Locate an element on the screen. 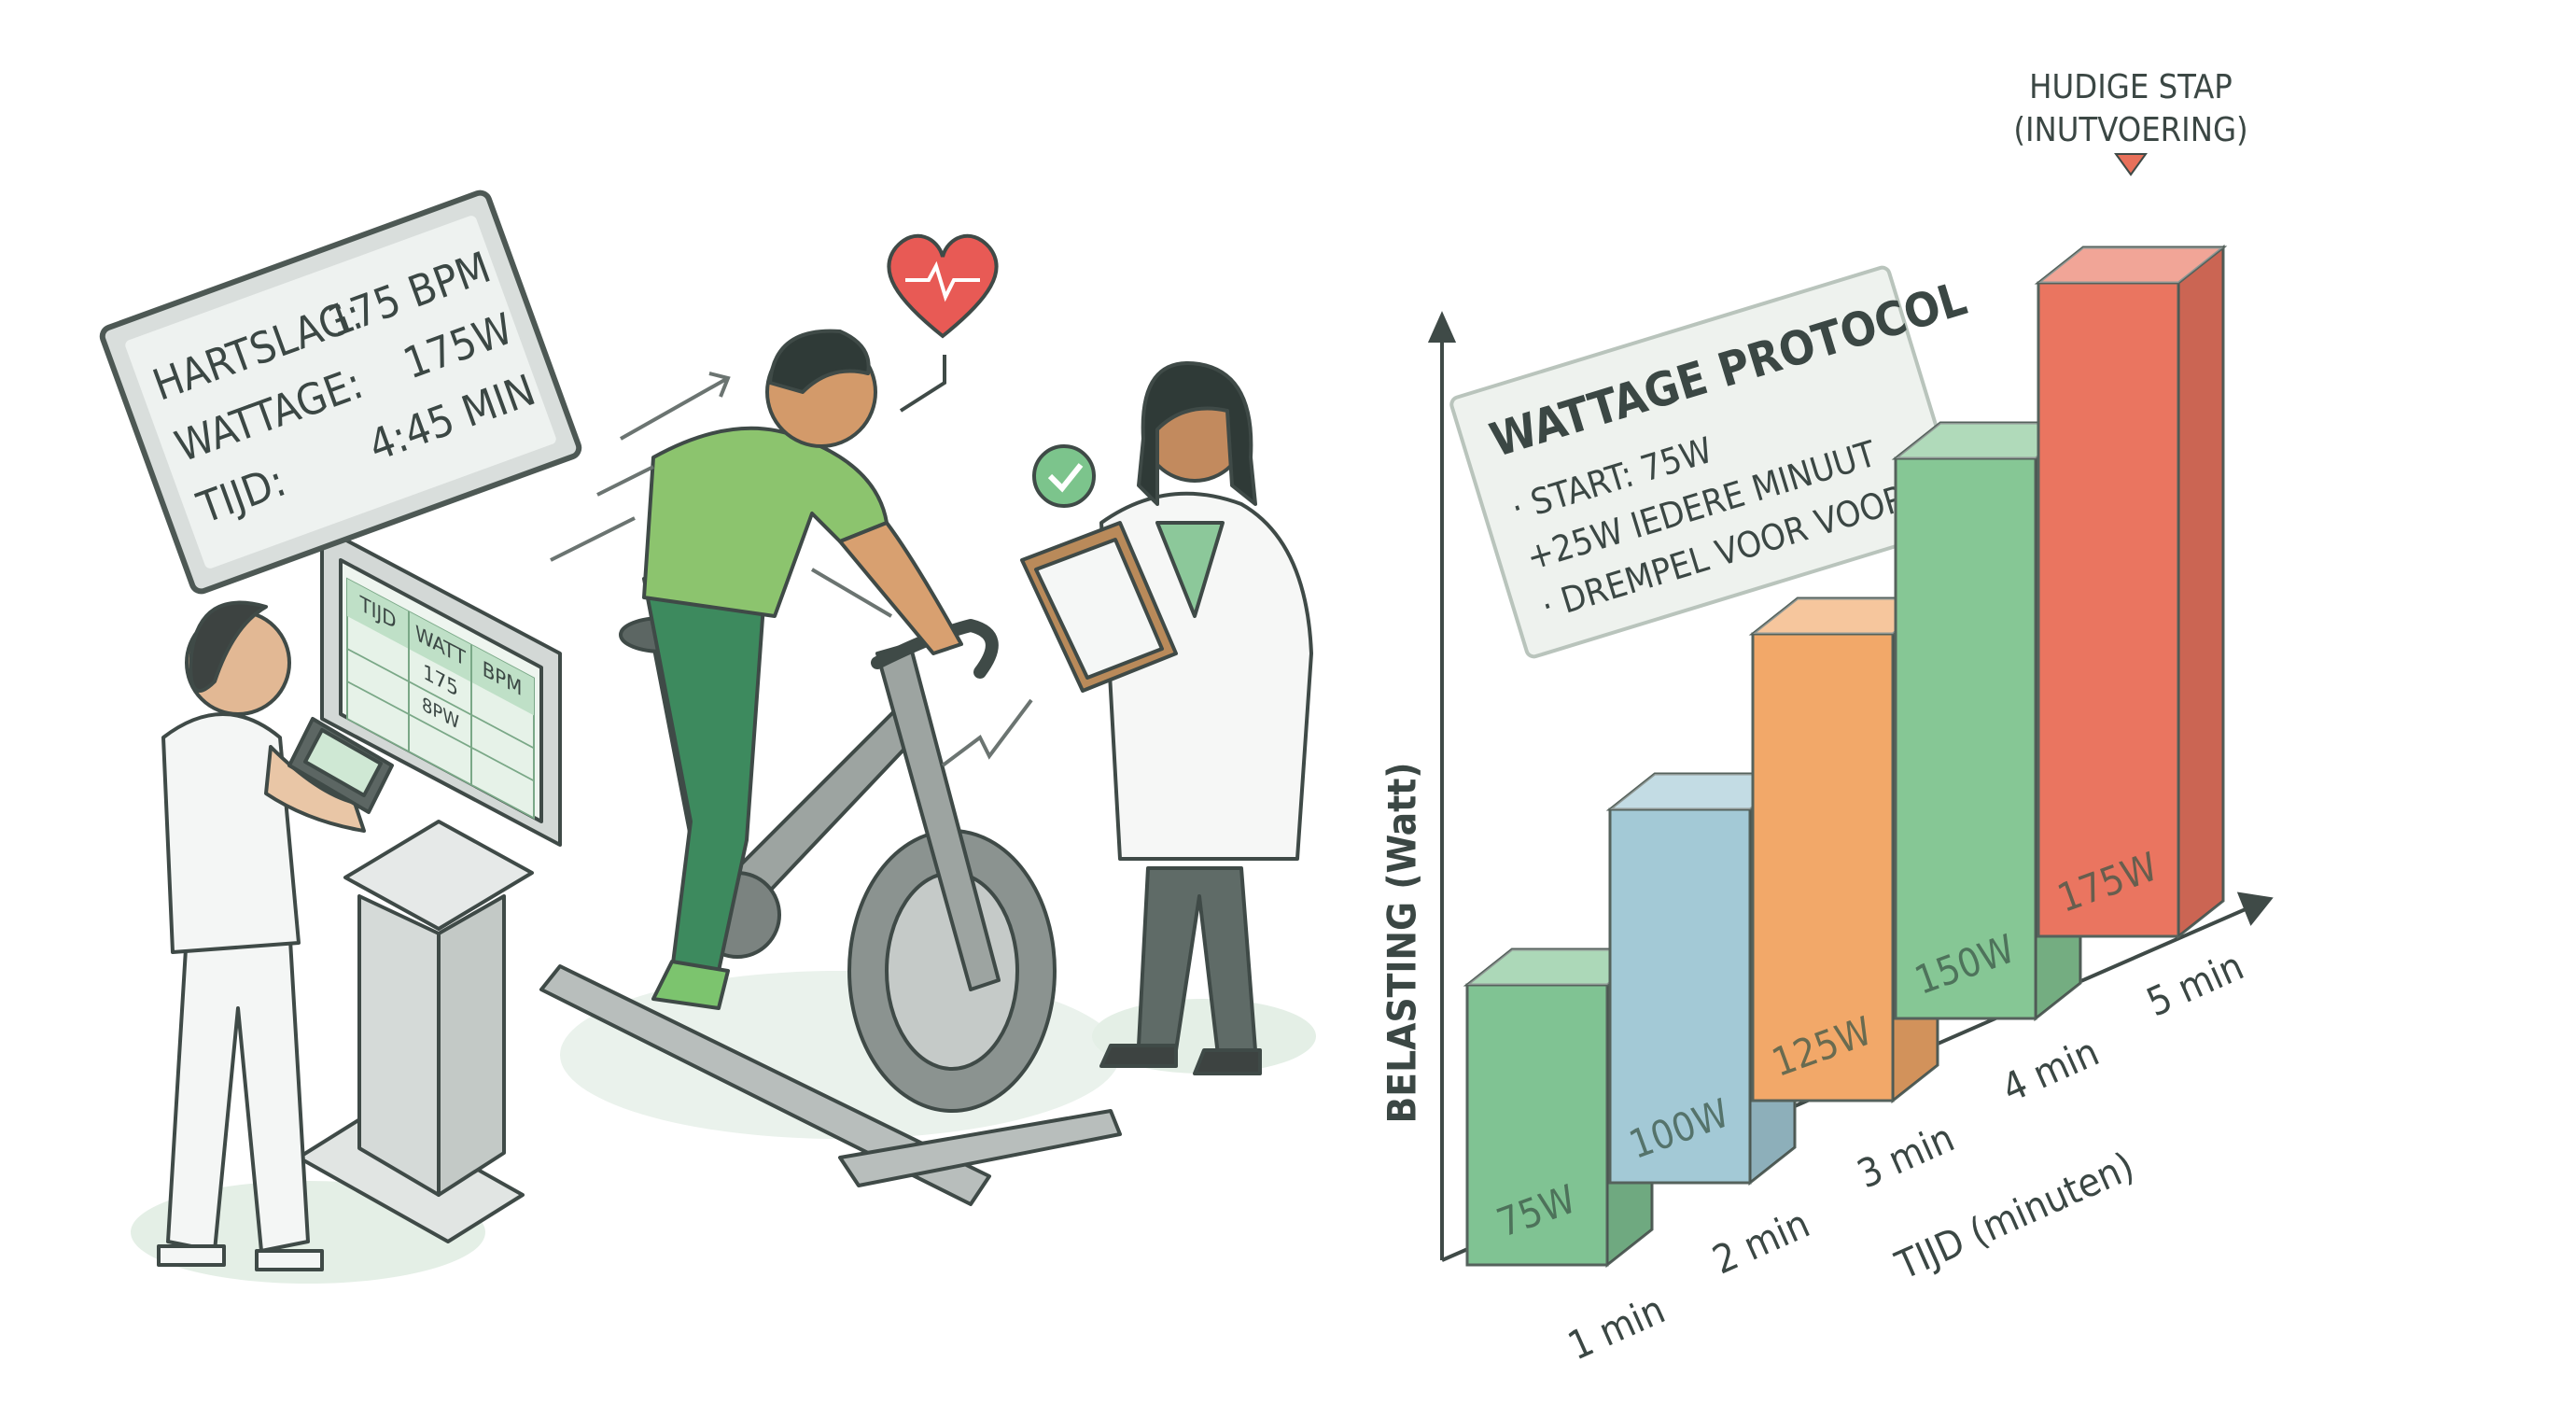  check-icon is located at coordinates (1064, 476).